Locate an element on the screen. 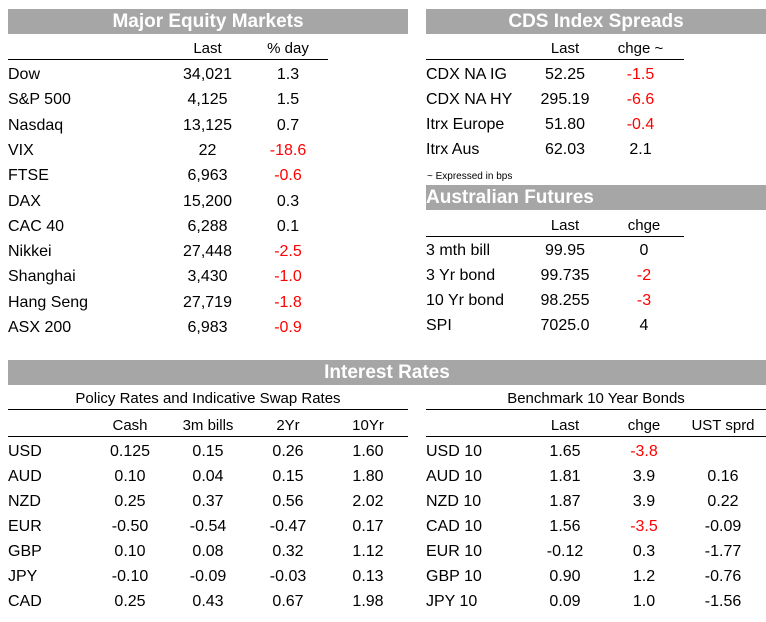 The image size is (766, 622). policy-subtitle-rule is located at coordinates (208, 409).